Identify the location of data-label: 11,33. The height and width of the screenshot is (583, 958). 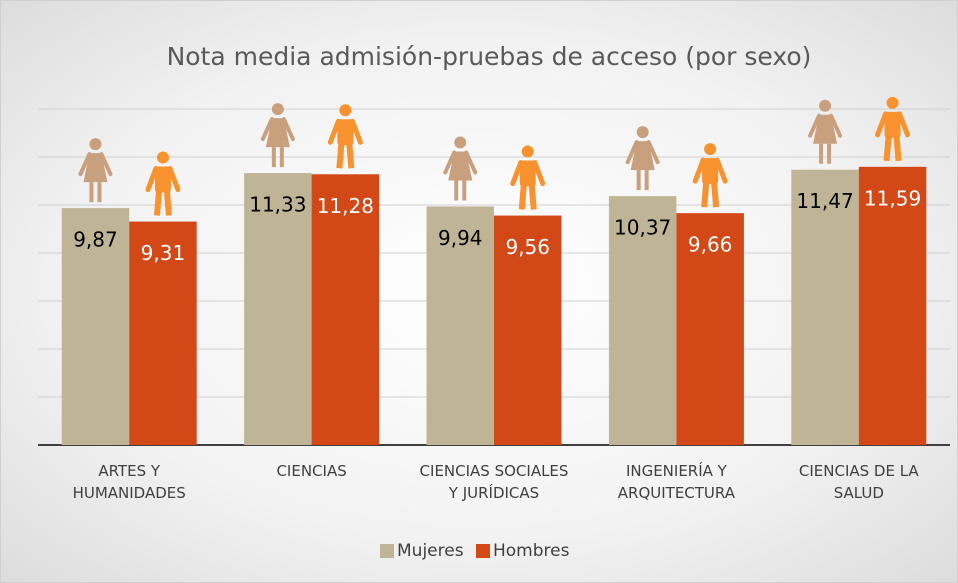
(277, 205).